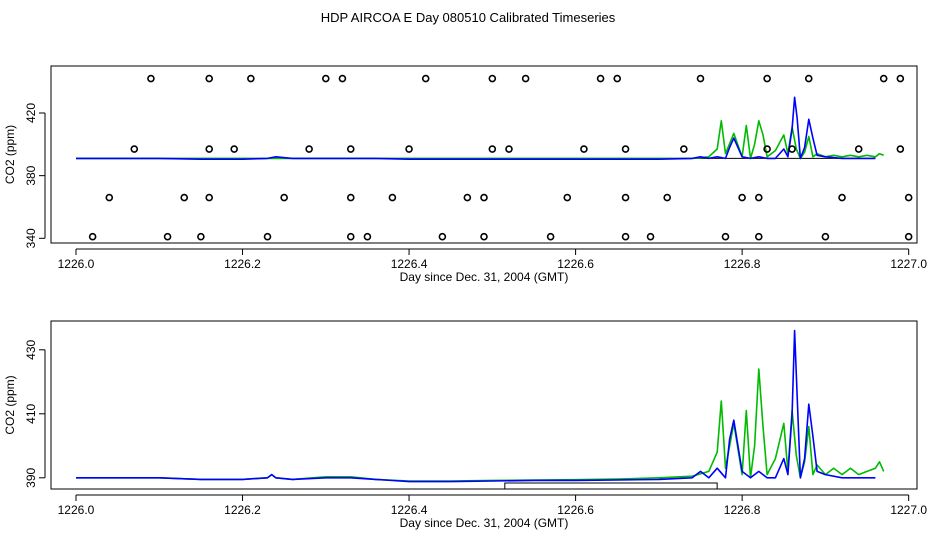 This screenshot has width=936, height=540. What do you see at coordinates (492, 505) in the screenshot?
I see `bottom-x-axis: 1226.0 1226.2 1226.4 1226.6 1226.8 1227.0` at bounding box center [492, 505].